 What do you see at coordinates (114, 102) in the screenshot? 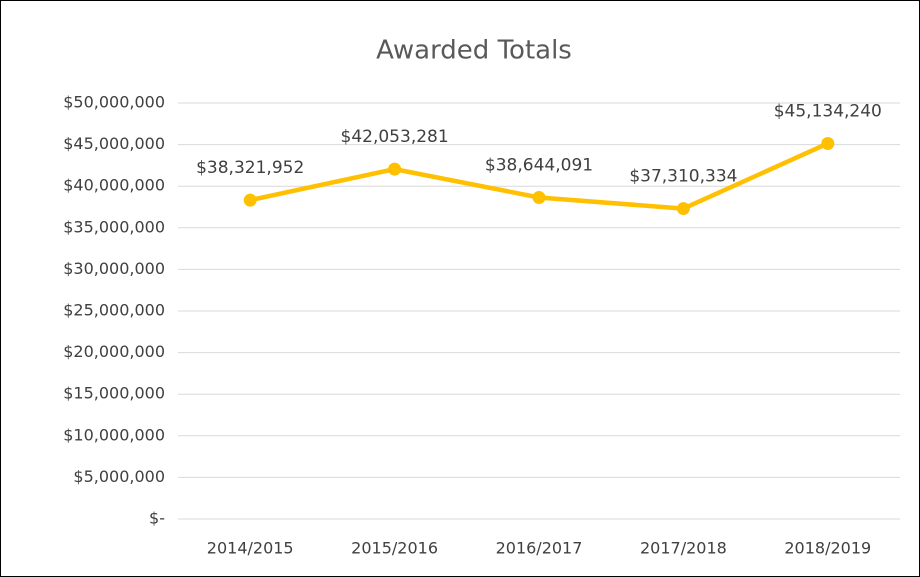
I see `y-tick-label: $50,000,000` at bounding box center [114, 102].